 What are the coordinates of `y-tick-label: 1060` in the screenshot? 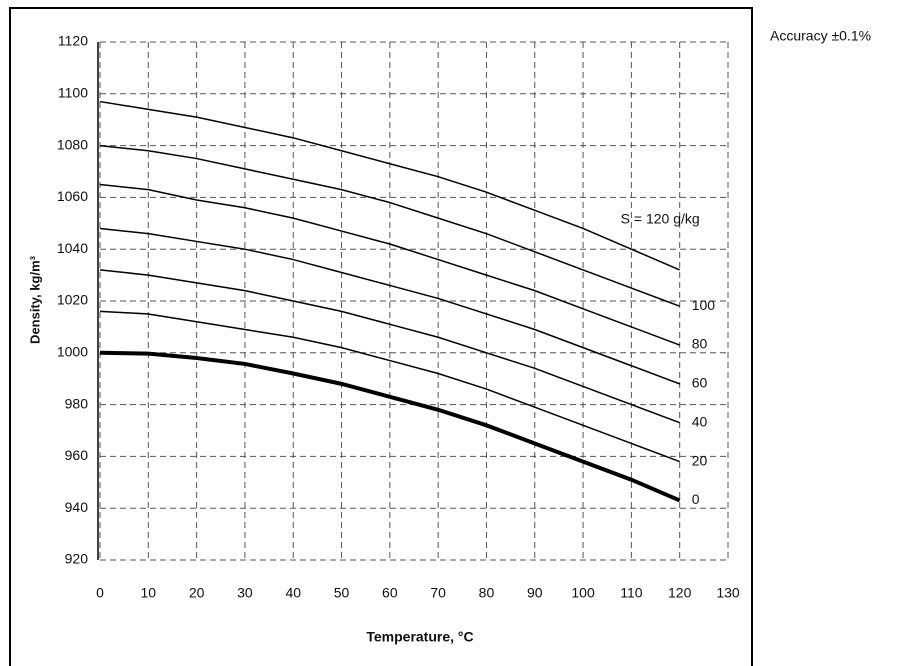 It's located at (72, 196).